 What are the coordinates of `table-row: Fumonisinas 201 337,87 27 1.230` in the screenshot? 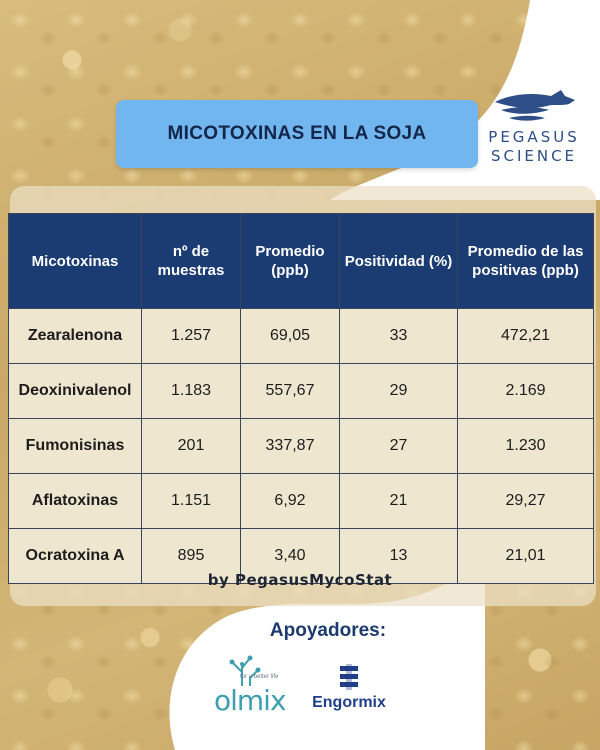 It's located at (301, 446).